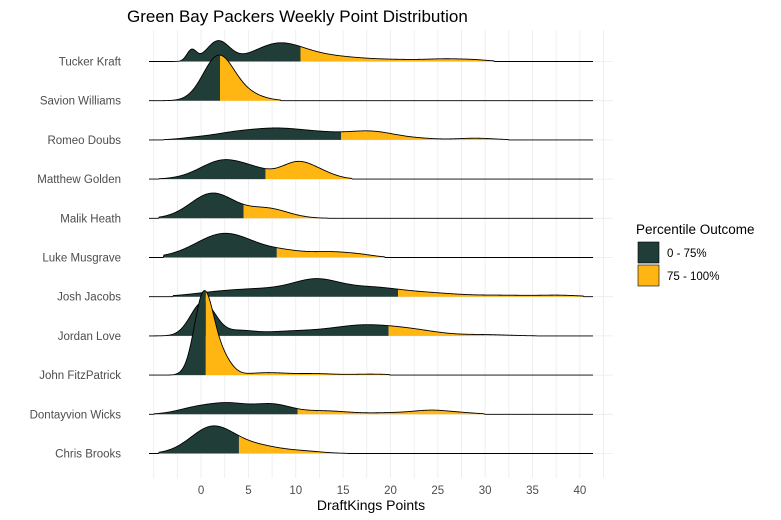 Image resolution: width=781 pixels, height=520 pixels. I want to click on x-axis-labels: 0 5 10 15 20 25 30 35 40, so click(392, 491).